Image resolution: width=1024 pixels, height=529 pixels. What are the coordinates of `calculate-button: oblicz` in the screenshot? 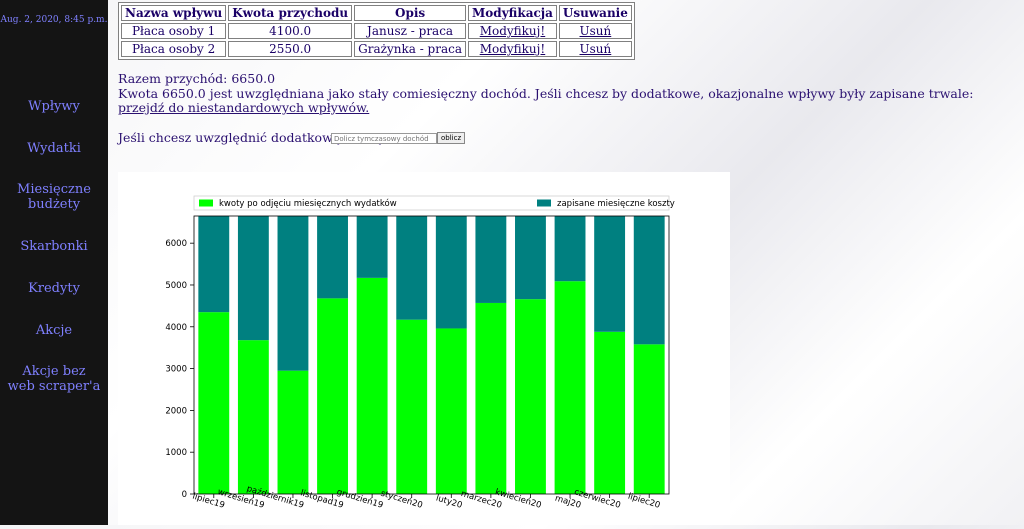 It's located at (451, 138).